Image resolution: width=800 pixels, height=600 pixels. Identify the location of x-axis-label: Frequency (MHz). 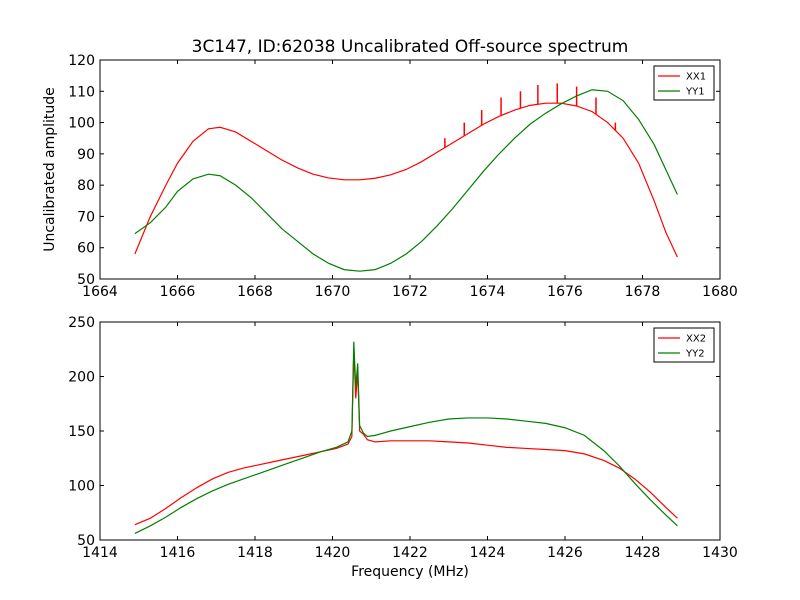
(410, 572).